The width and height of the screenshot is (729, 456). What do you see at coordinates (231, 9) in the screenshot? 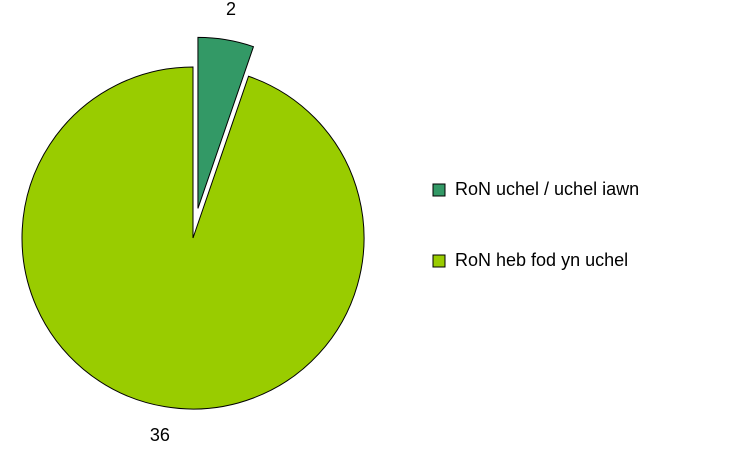
I see `data-label: 2` at bounding box center [231, 9].